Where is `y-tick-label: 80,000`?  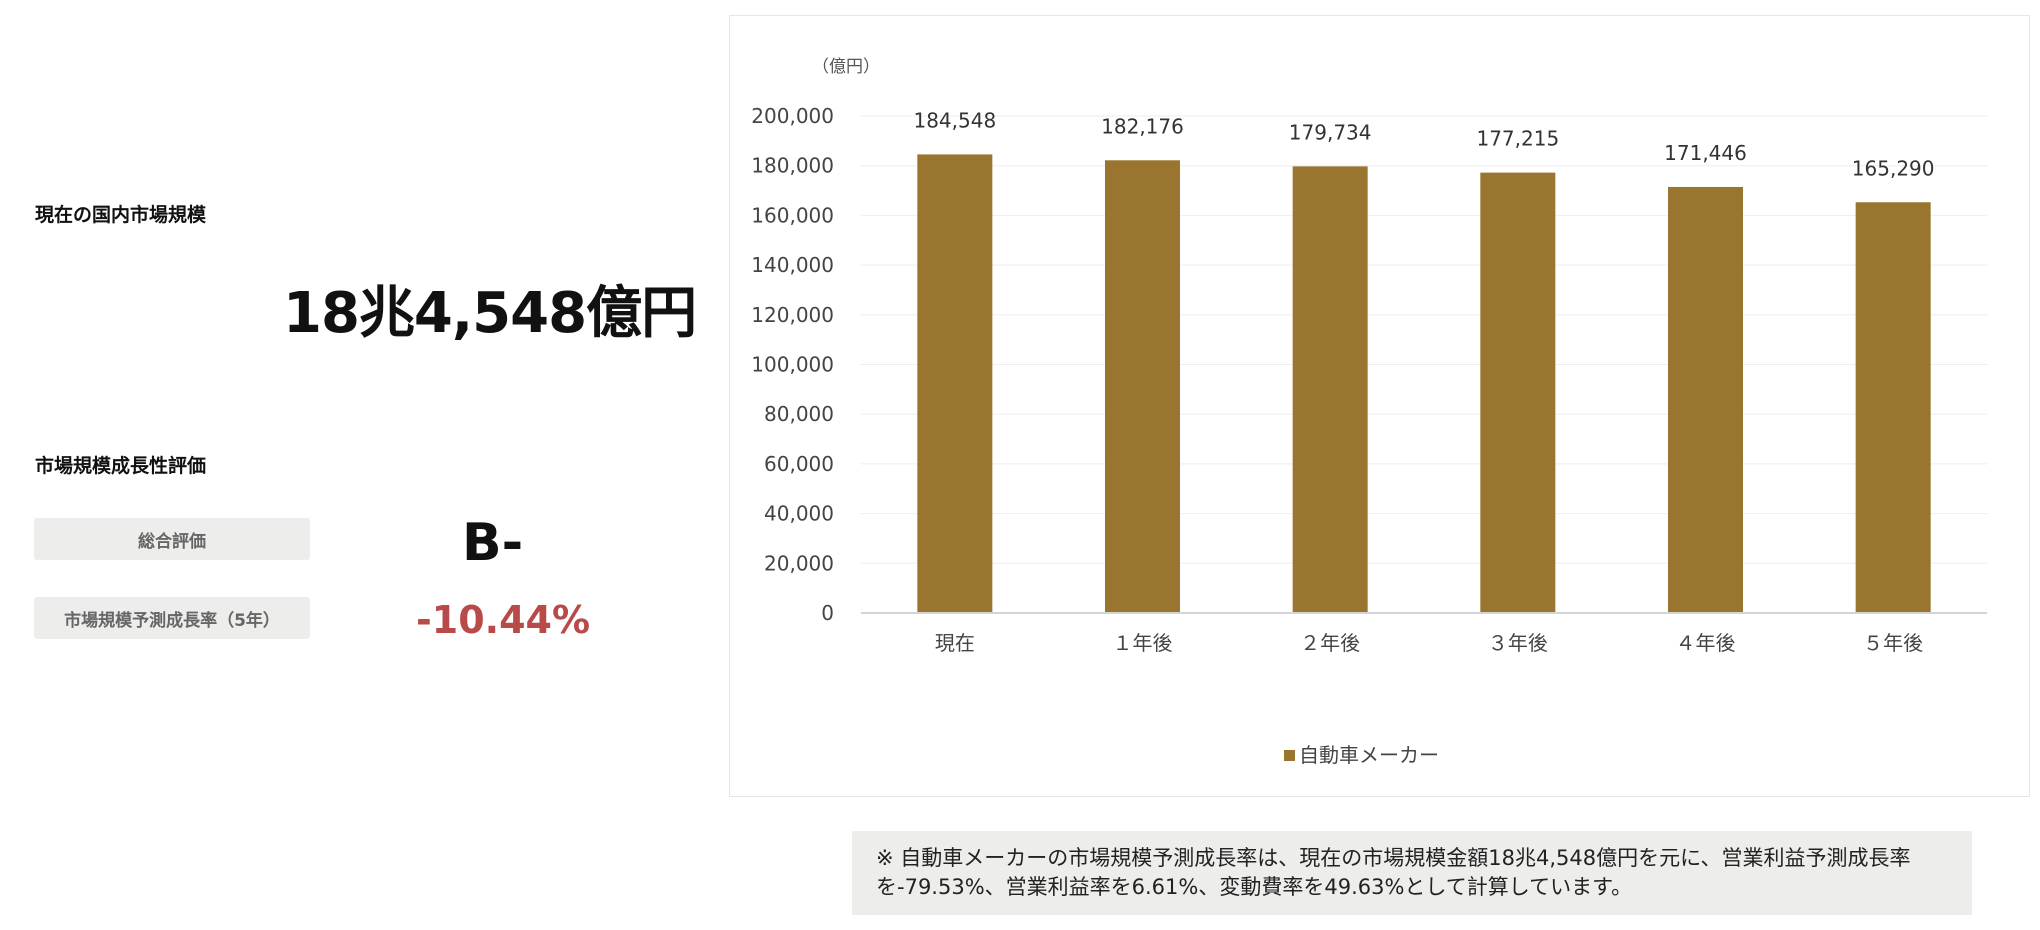 y-tick-label: 80,000 is located at coordinates (799, 414).